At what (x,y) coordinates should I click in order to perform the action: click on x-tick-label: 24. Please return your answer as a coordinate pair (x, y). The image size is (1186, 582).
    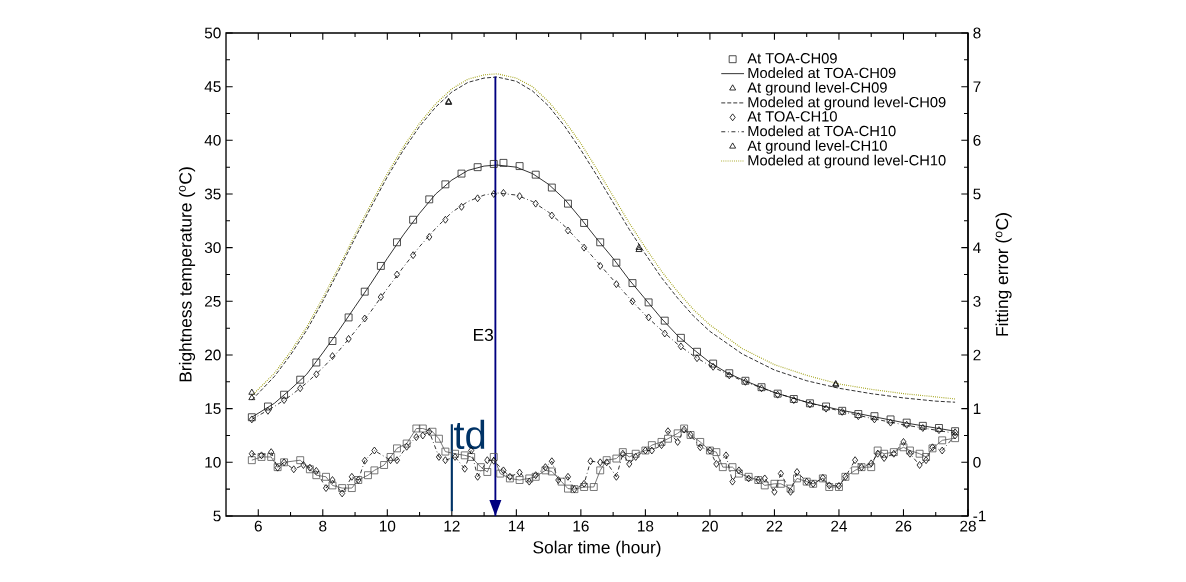
    Looking at the image, I should click on (839, 526).